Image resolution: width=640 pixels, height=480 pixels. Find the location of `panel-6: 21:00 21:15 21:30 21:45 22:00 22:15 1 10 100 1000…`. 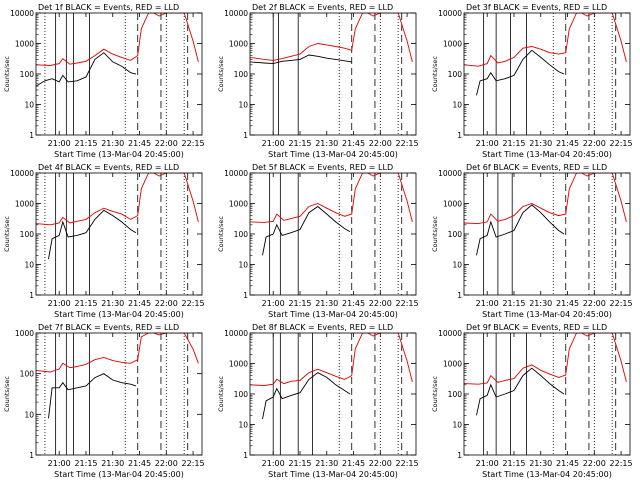

panel-6: 21:00 21:15 21:30 21:45 22:00 22:15 1 10 100 1000… is located at coordinates (532, 241).